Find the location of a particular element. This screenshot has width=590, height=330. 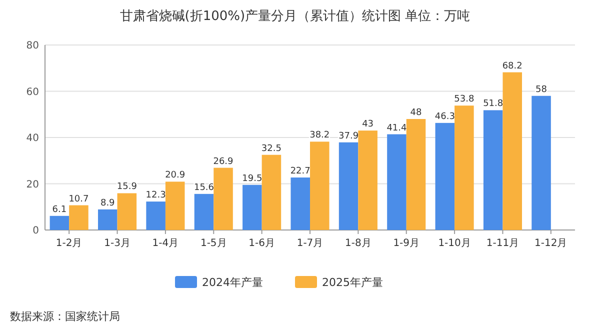

x-tick-label: 1-6月 is located at coordinates (261, 243).